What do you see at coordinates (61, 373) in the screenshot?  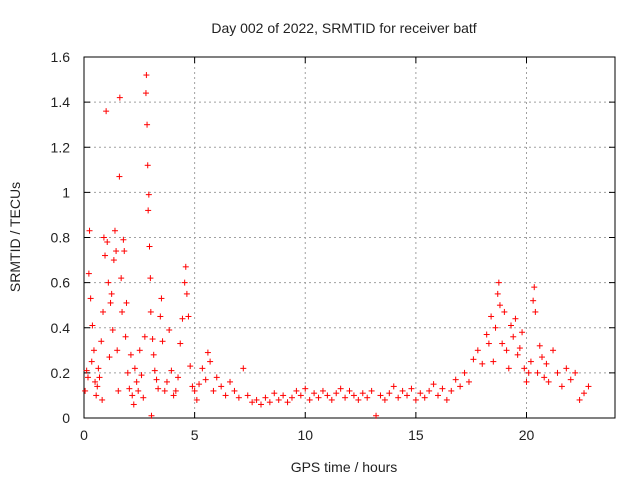 I see `y-tick-label: 0.2` at bounding box center [61, 373].